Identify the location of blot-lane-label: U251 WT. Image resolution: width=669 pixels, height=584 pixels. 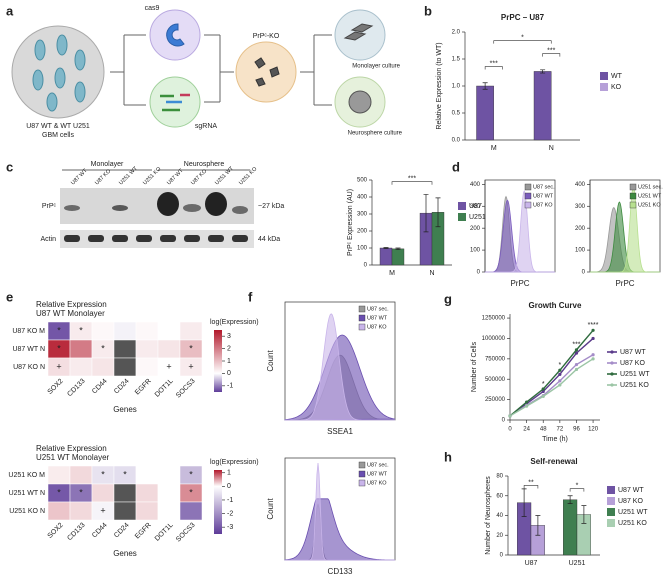
(224, 175).